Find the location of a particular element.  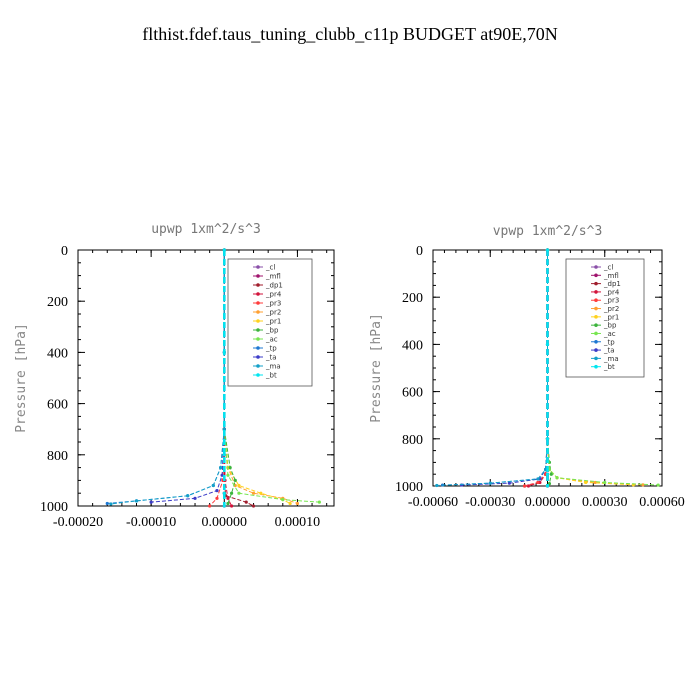

series-line-ma is located at coordinates (167, 377).